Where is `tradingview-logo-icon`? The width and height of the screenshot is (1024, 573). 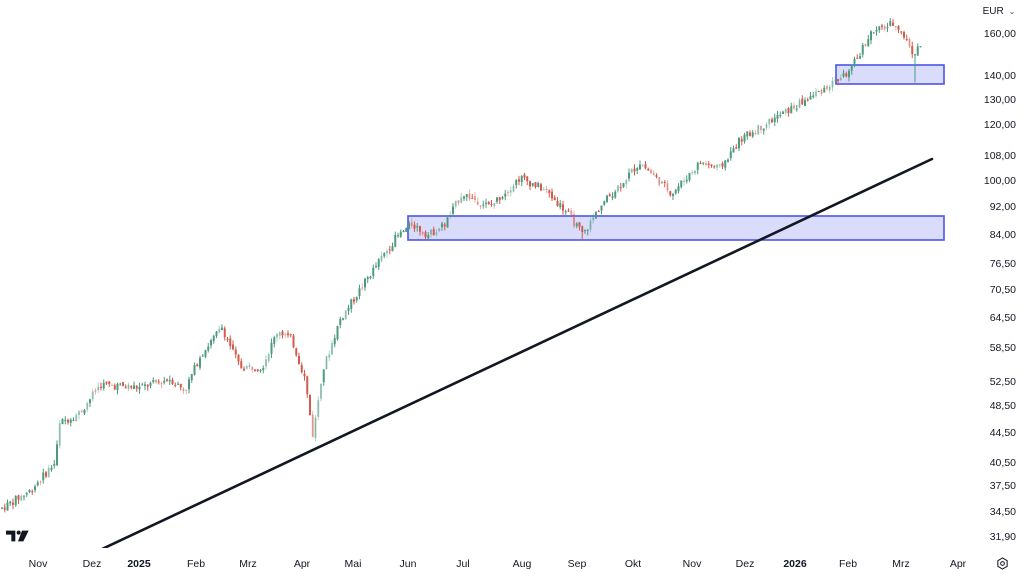 tradingview-logo-icon is located at coordinates (18, 536).